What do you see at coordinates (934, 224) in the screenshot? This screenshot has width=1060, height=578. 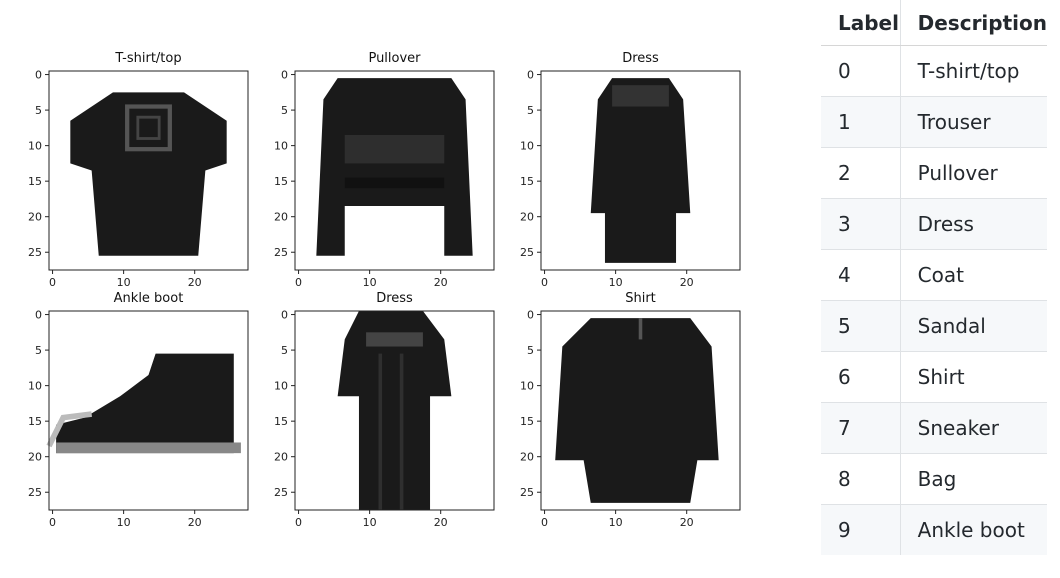 I see `table-row: 3 Dress` at bounding box center [934, 224].